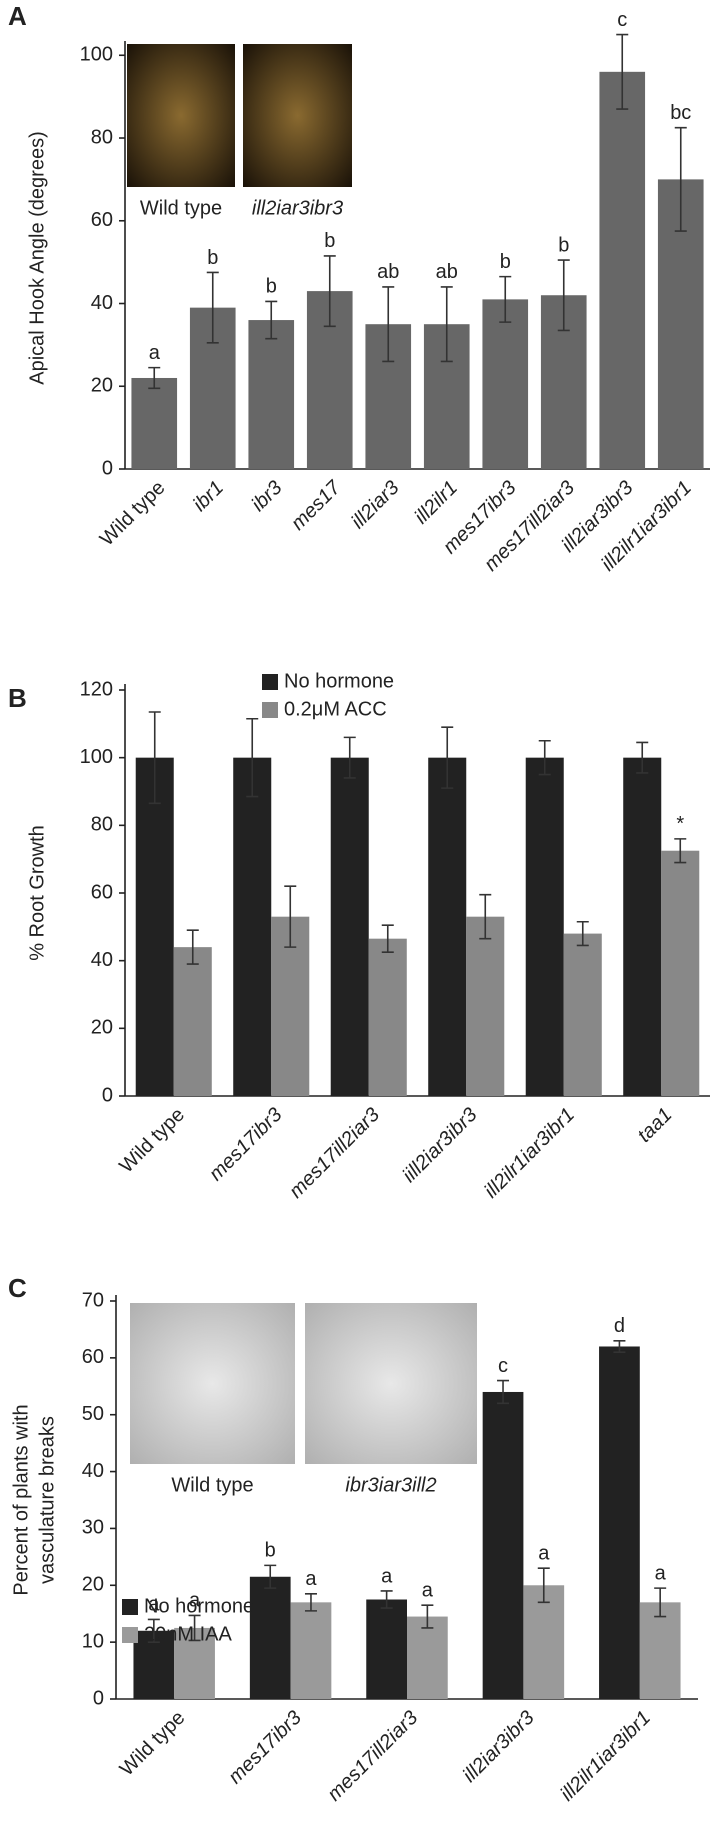 This screenshot has width=718, height=1824. What do you see at coordinates (297, 208) in the screenshot?
I see `inset-label: ill2iar3ibr3` at bounding box center [297, 208].